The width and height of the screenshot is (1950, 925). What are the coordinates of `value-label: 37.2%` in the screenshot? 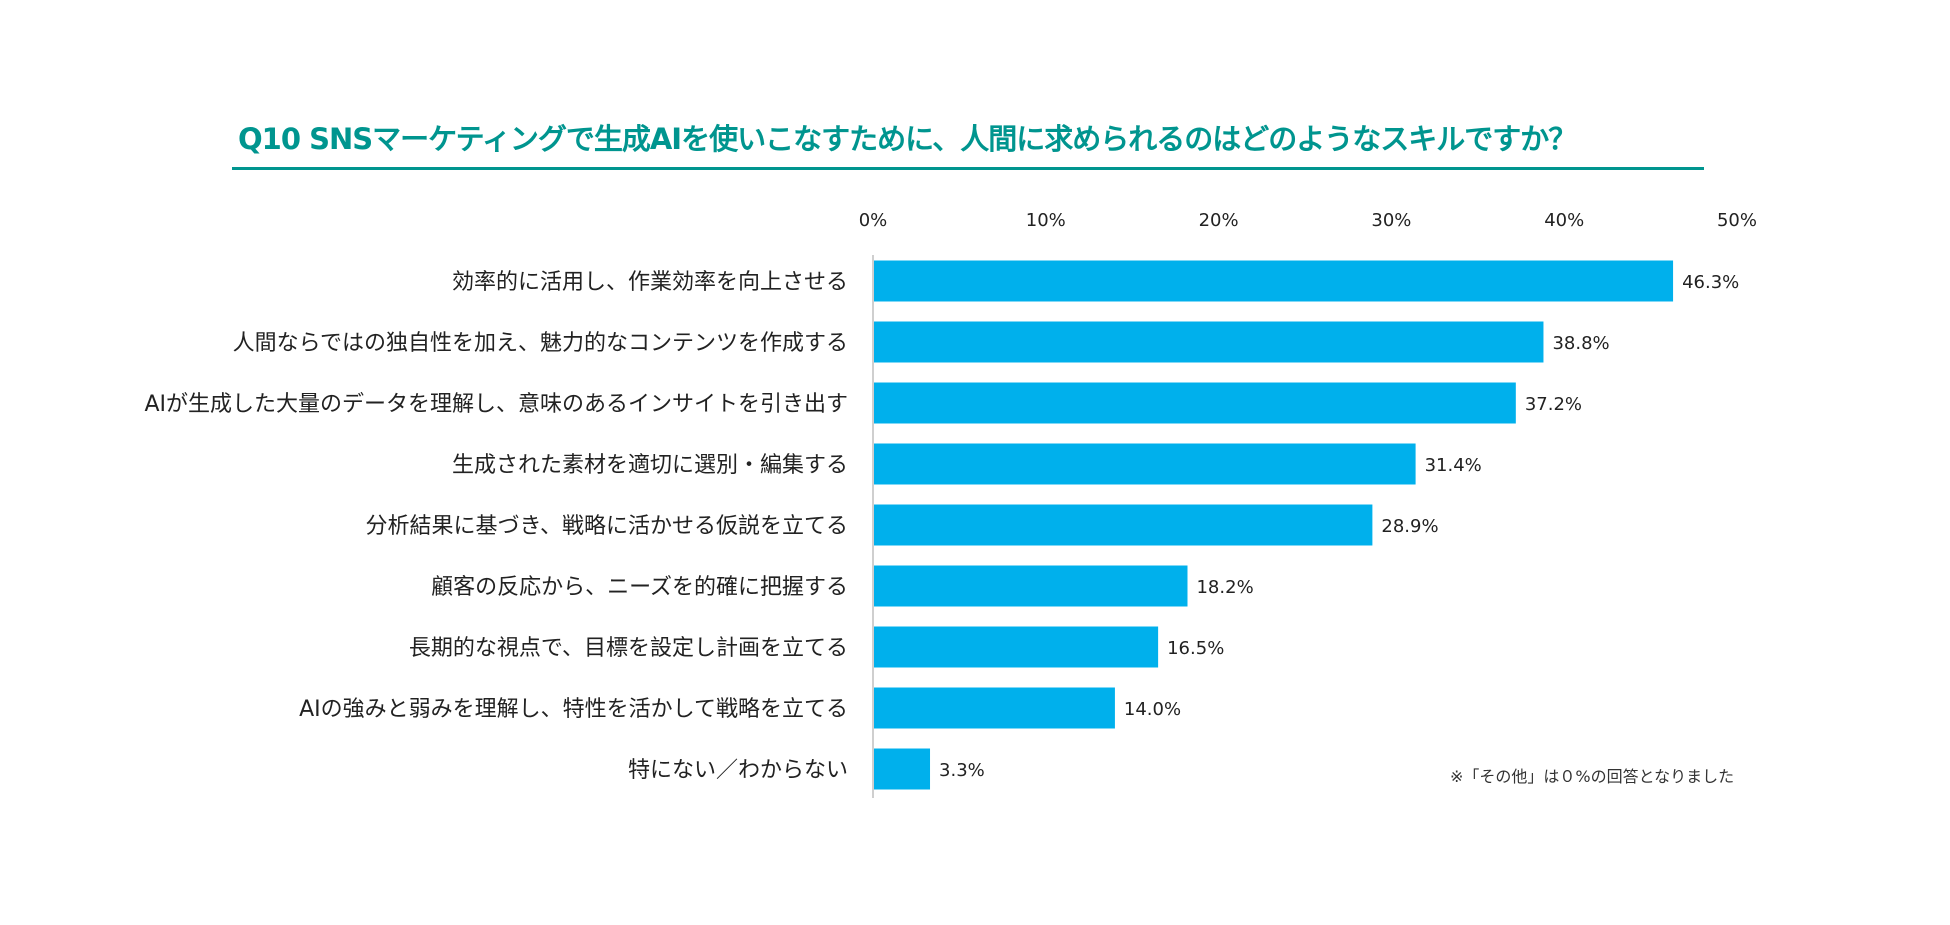 It's located at (1553, 404).